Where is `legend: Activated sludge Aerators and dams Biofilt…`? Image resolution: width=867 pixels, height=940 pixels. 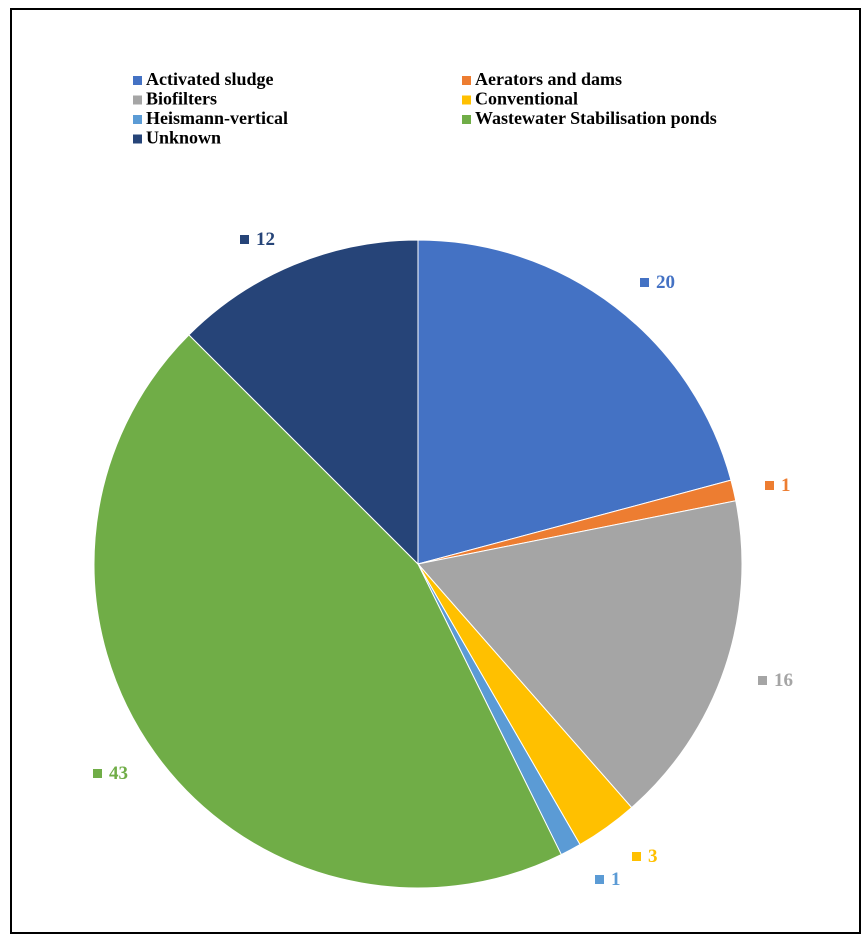 legend: Activated sludge Aerators and dams Biofilt… is located at coordinates (425, 108).